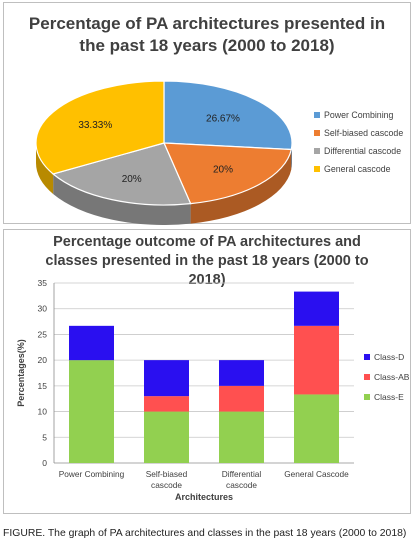 This screenshot has height=550, width=415. I want to click on bar-legend-label-class-ab: Class-AB, so click(392, 377).